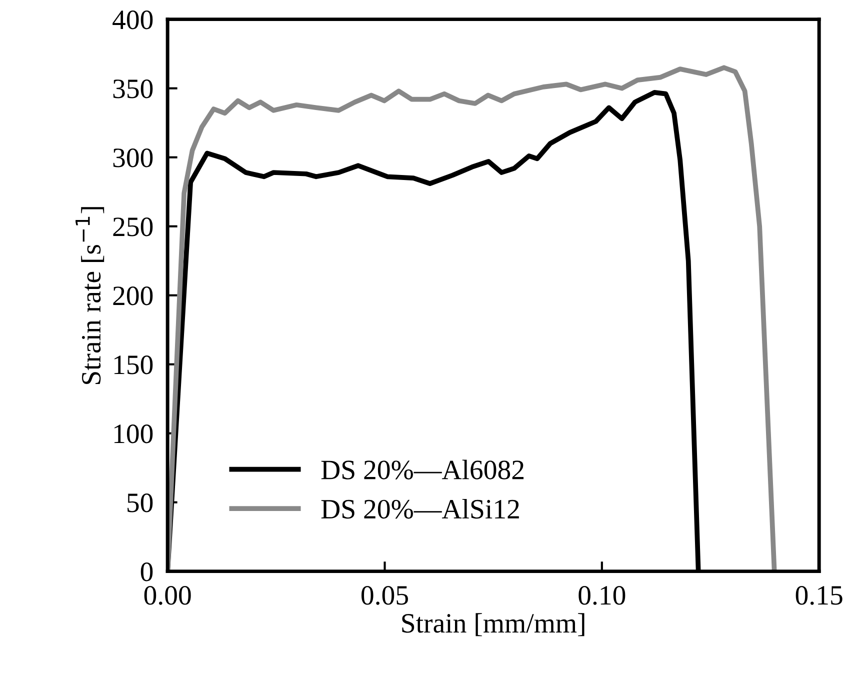 Image resolution: width=855 pixels, height=690 pixels. What do you see at coordinates (133, 296) in the screenshot?
I see `y-tick-label: 200` at bounding box center [133, 296].